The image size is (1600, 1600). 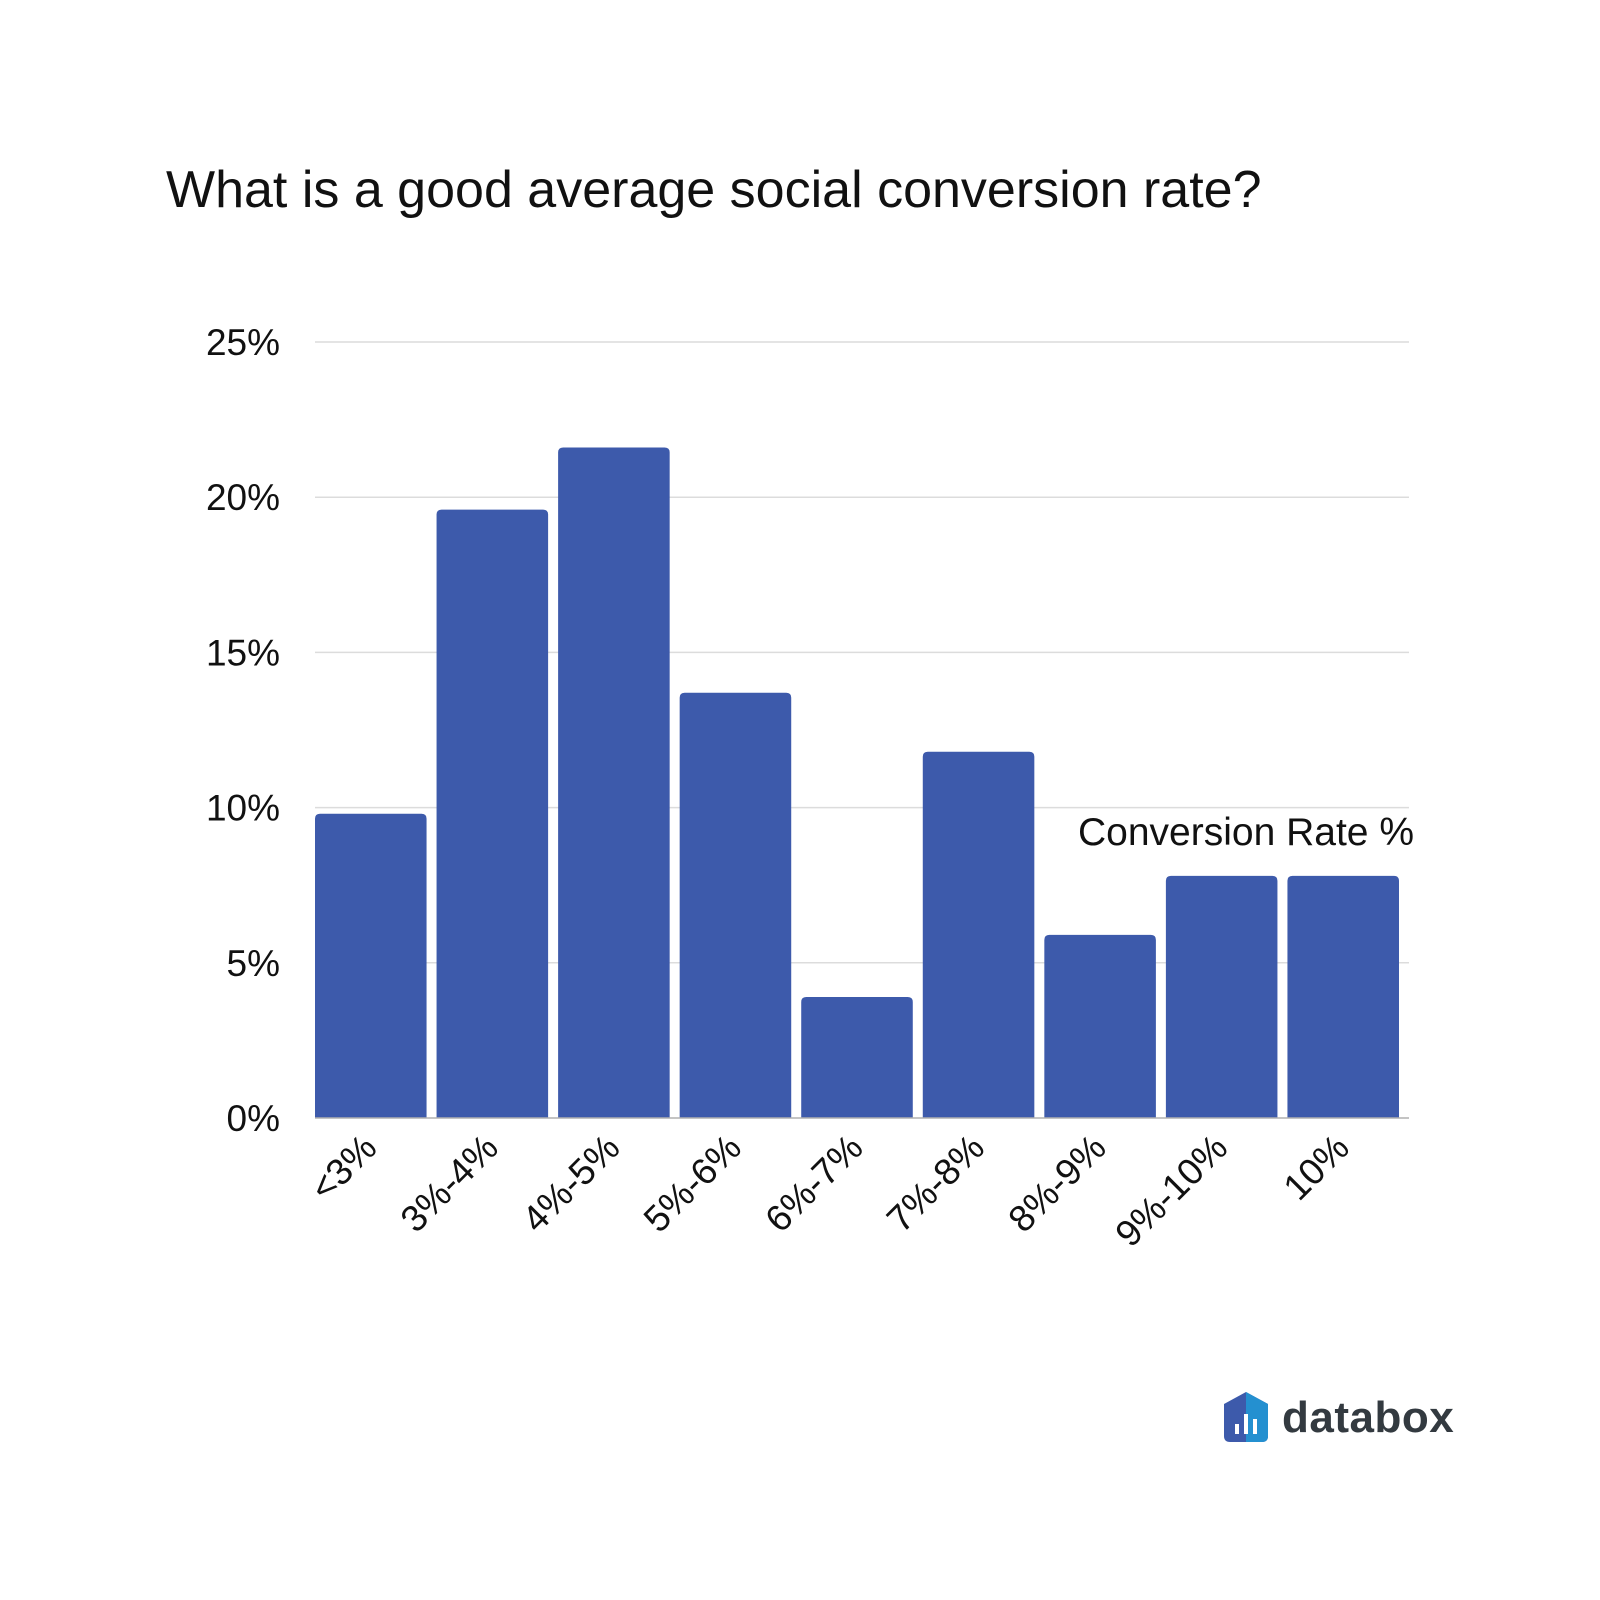 What do you see at coordinates (1316, 1167) in the screenshot?
I see `x-tick-label: 10%` at bounding box center [1316, 1167].